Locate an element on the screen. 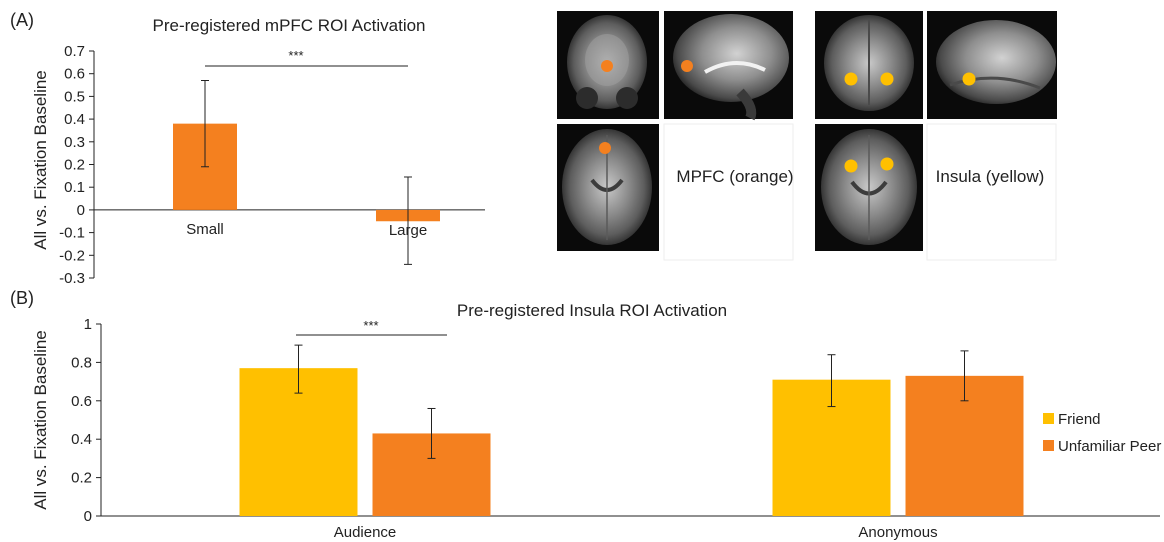 This screenshot has height=542, width=1164. panel-label-b: (B) is located at coordinates (22, 298).